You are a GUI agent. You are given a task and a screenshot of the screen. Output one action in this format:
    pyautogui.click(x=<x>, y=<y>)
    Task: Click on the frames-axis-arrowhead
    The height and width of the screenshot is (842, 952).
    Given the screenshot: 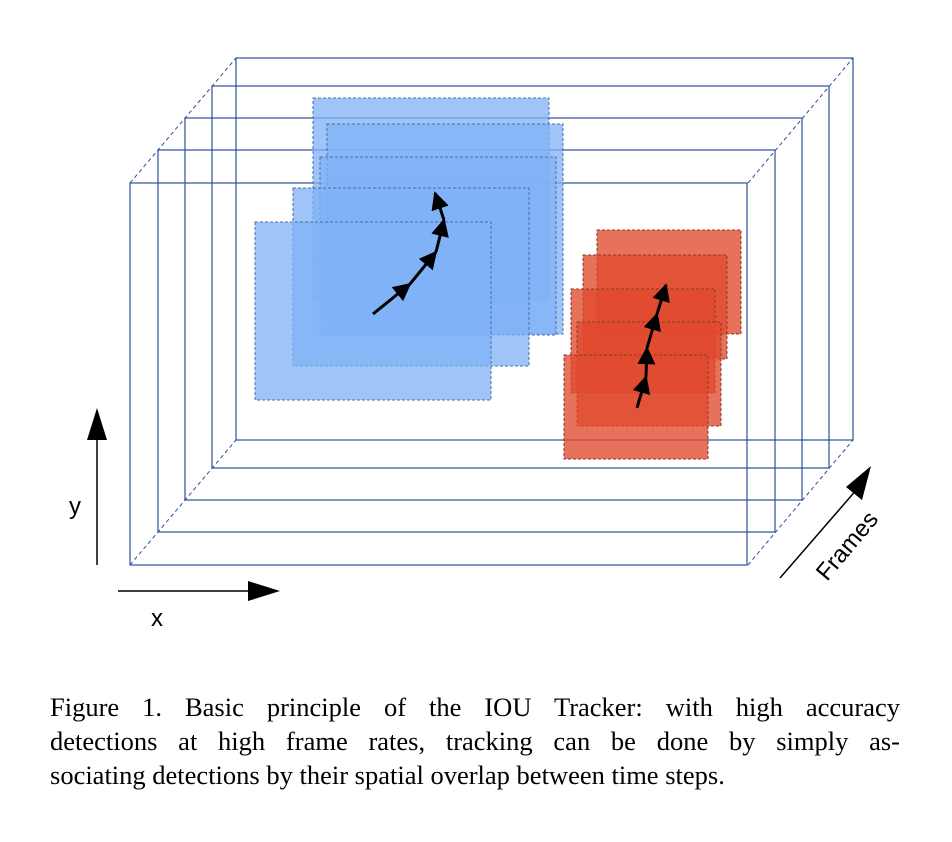 What is the action you would take?
    pyautogui.click(x=858, y=483)
    